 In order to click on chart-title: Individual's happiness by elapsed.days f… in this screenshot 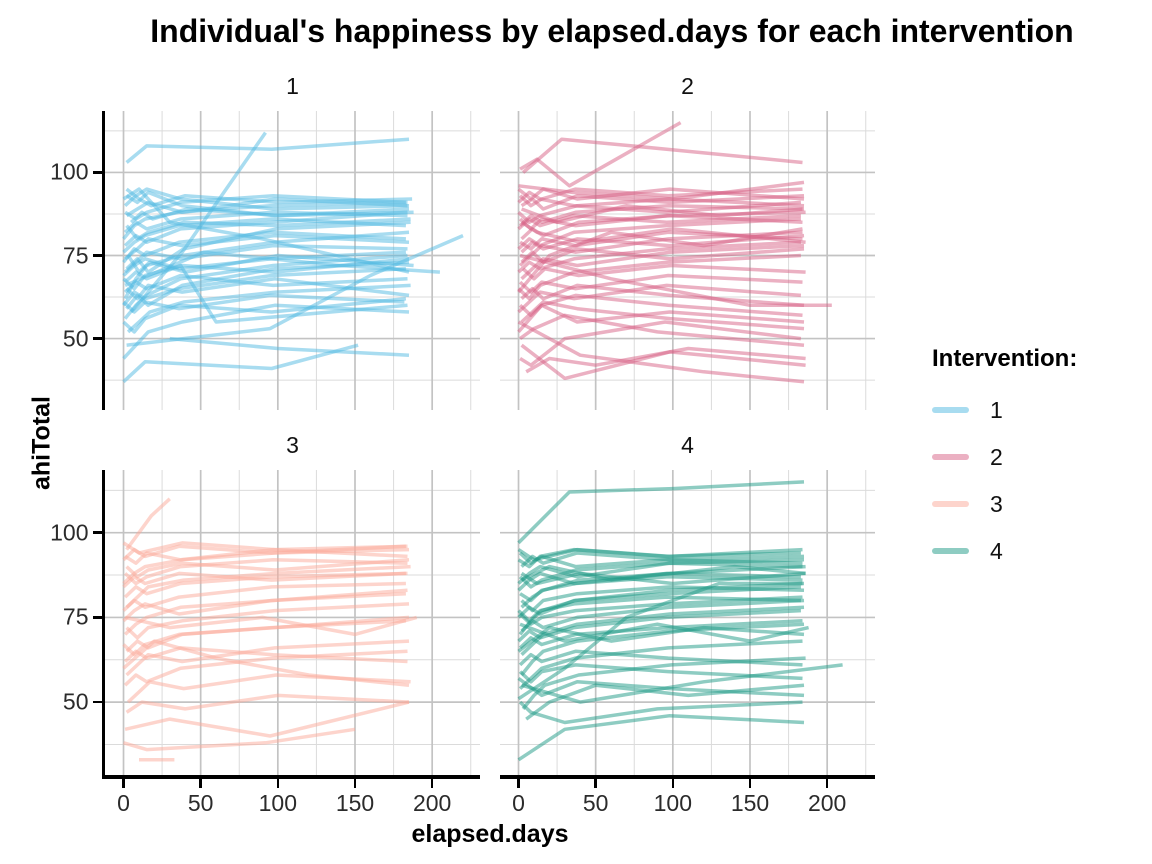, I will do `click(612, 31)`.